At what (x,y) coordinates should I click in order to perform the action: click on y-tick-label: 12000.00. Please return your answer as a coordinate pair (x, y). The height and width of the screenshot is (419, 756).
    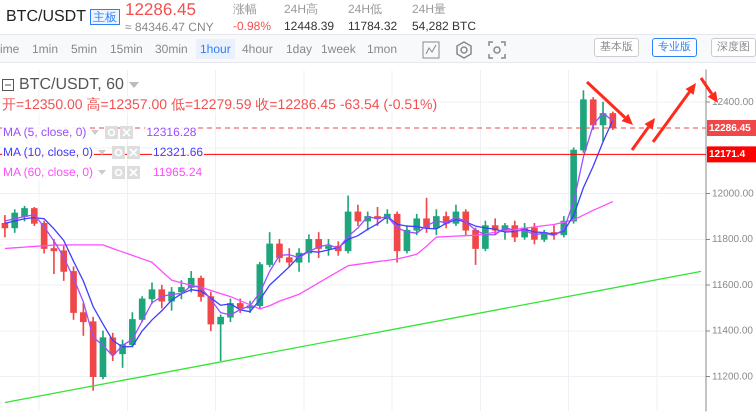
    Looking at the image, I should click on (733, 194).